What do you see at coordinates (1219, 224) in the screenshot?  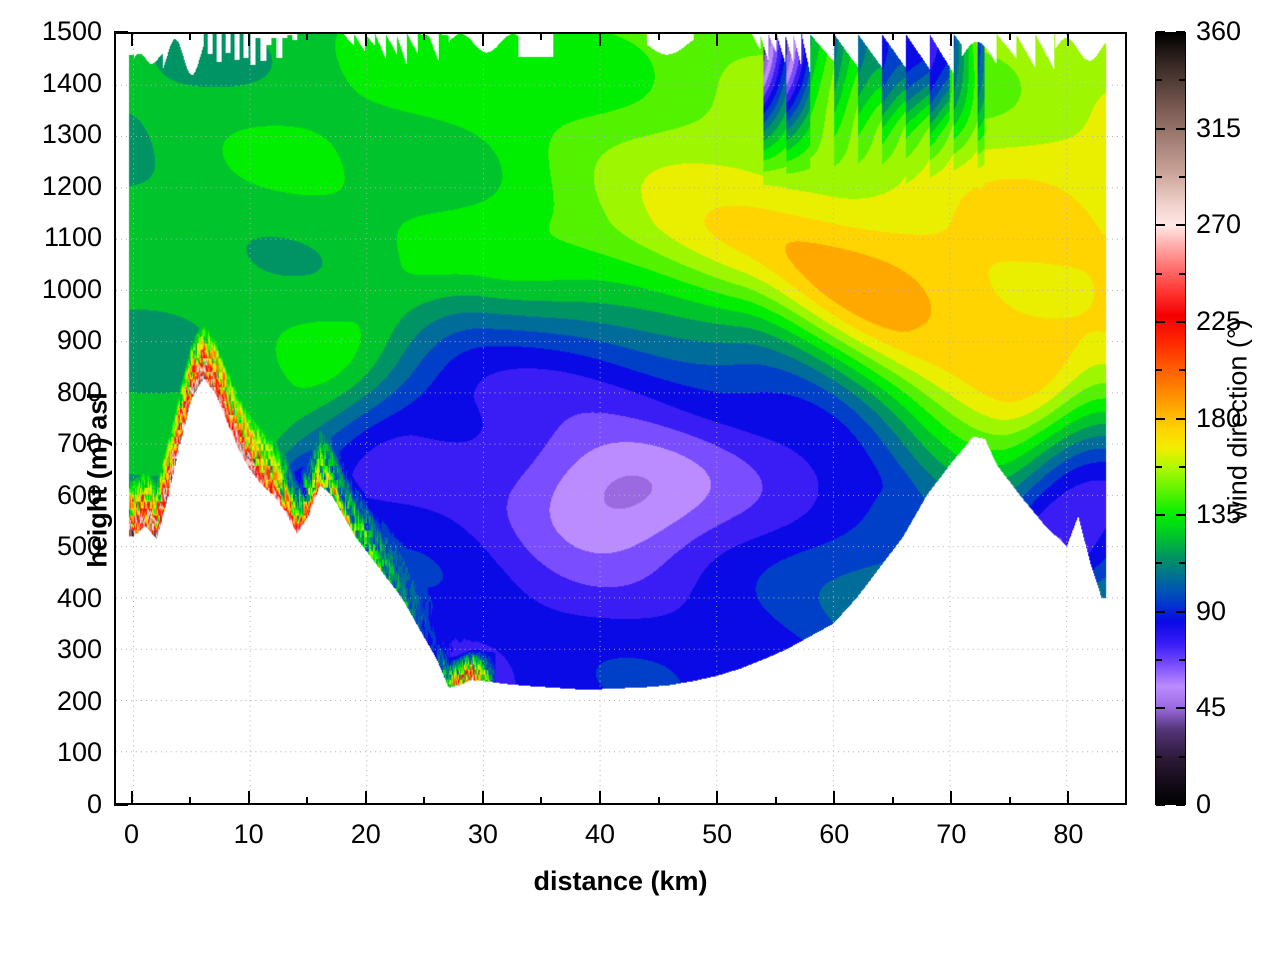 I see `colorbar-tick-label: 270` at bounding box center [1219, 224].